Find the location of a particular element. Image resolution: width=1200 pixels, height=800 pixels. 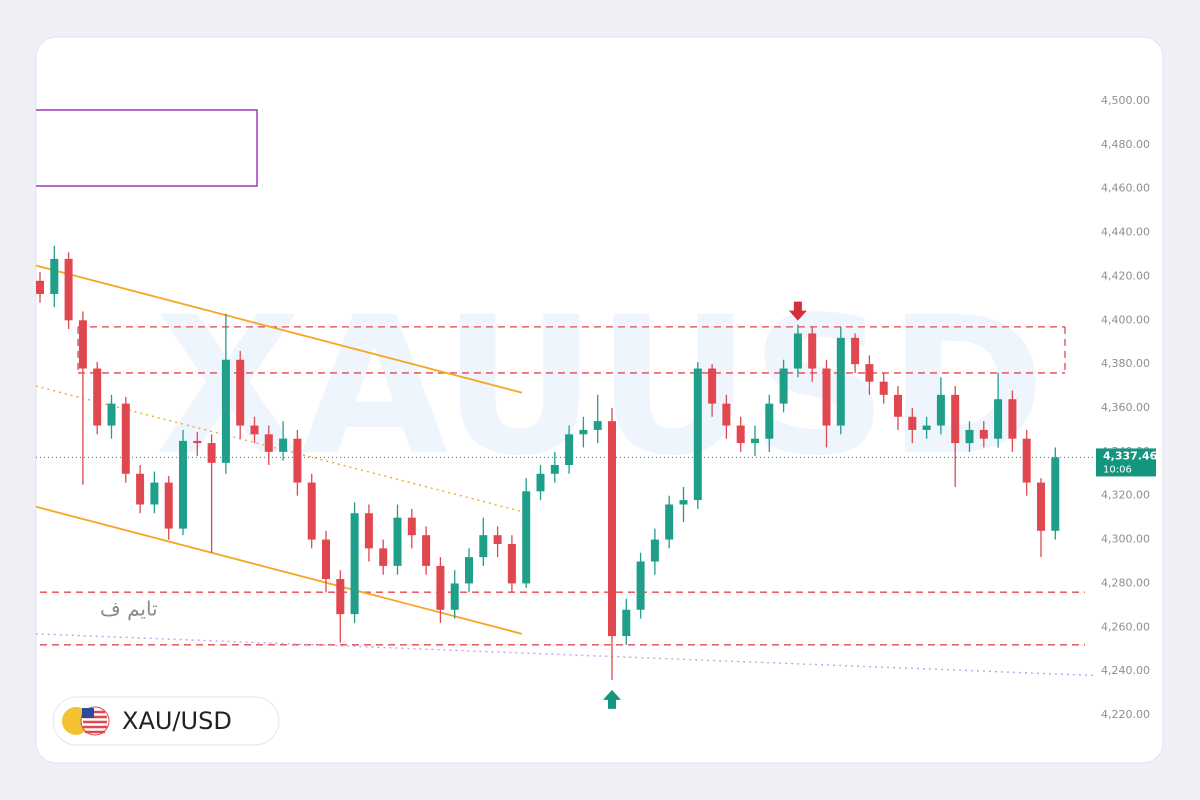

last-price-label: 4,337.46 is located at coordinates (1130, 455).